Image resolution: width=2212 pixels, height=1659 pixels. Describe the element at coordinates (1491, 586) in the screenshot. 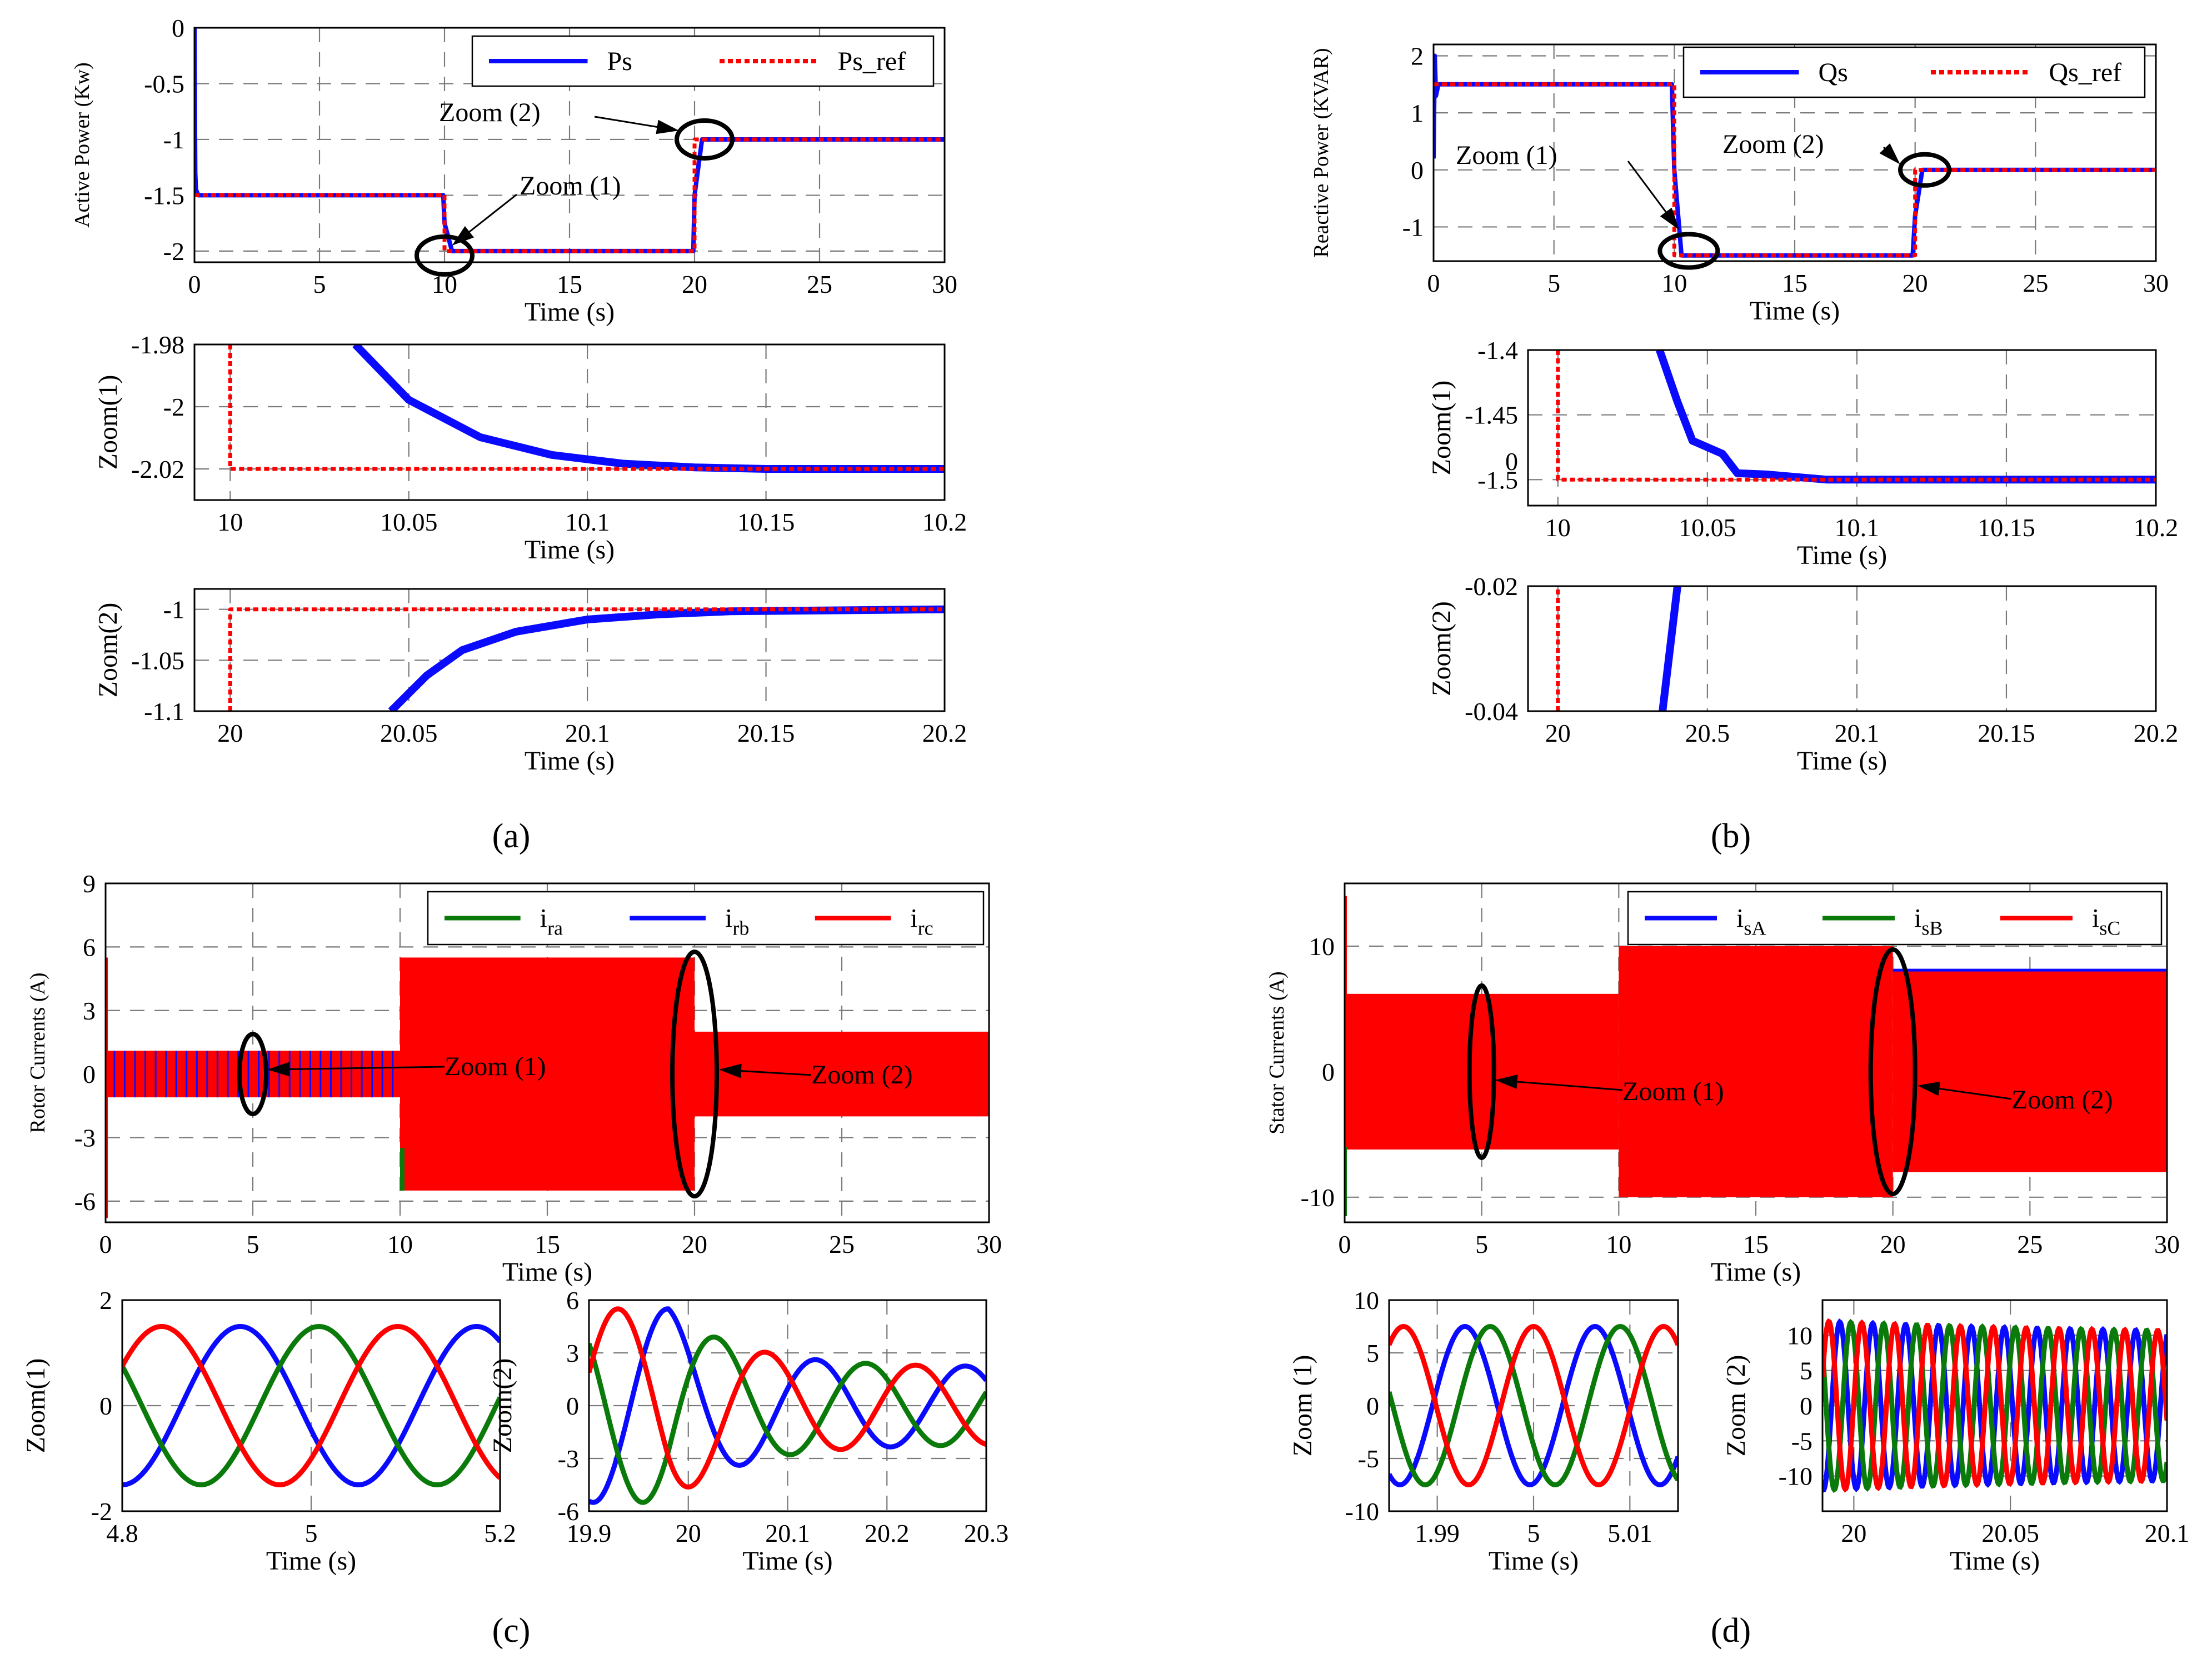

I see `y-tick-label: -0.02` at that location.